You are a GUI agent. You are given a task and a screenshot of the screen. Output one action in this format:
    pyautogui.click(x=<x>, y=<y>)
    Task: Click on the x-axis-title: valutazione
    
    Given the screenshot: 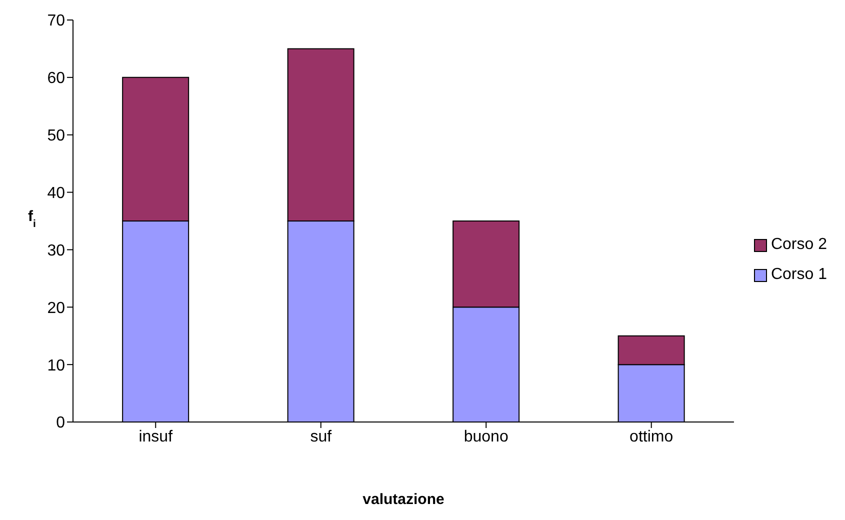 What is the action you would take?
    pyautogui.click(x=403, y=499)
    